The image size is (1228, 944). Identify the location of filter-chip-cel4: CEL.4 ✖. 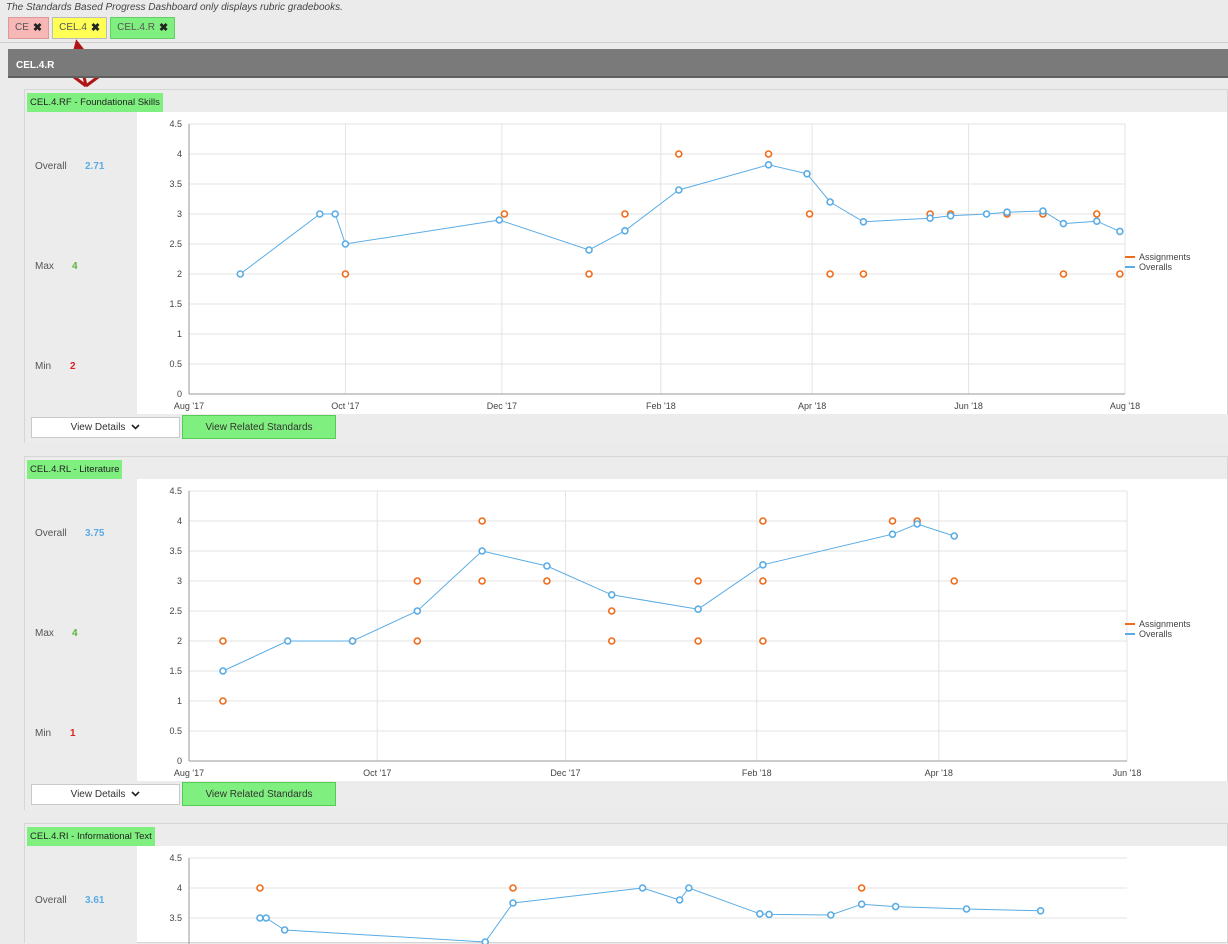
(80, 28).